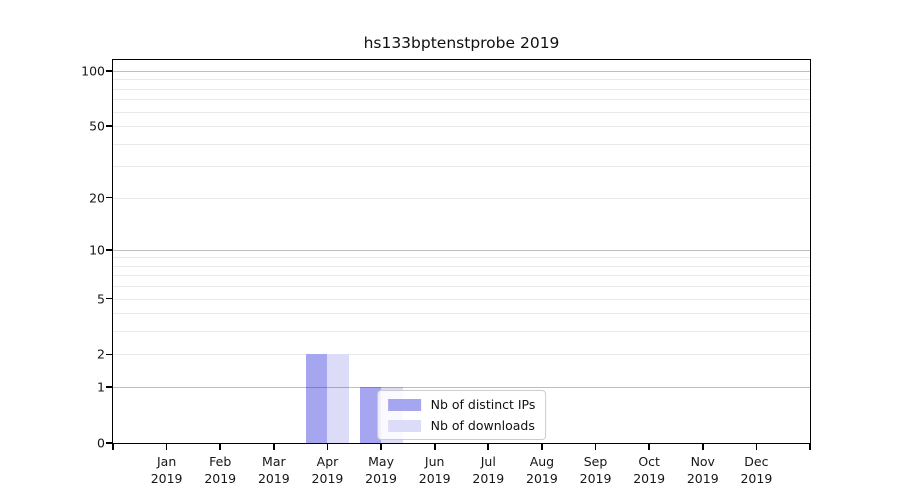 Image resolution: width=900 pixels, height=500 pixels. Describe the element at coordinates (461, 43) in the screenshot. I see `chart-title: hs133bptenstprobe 2019` at that location.